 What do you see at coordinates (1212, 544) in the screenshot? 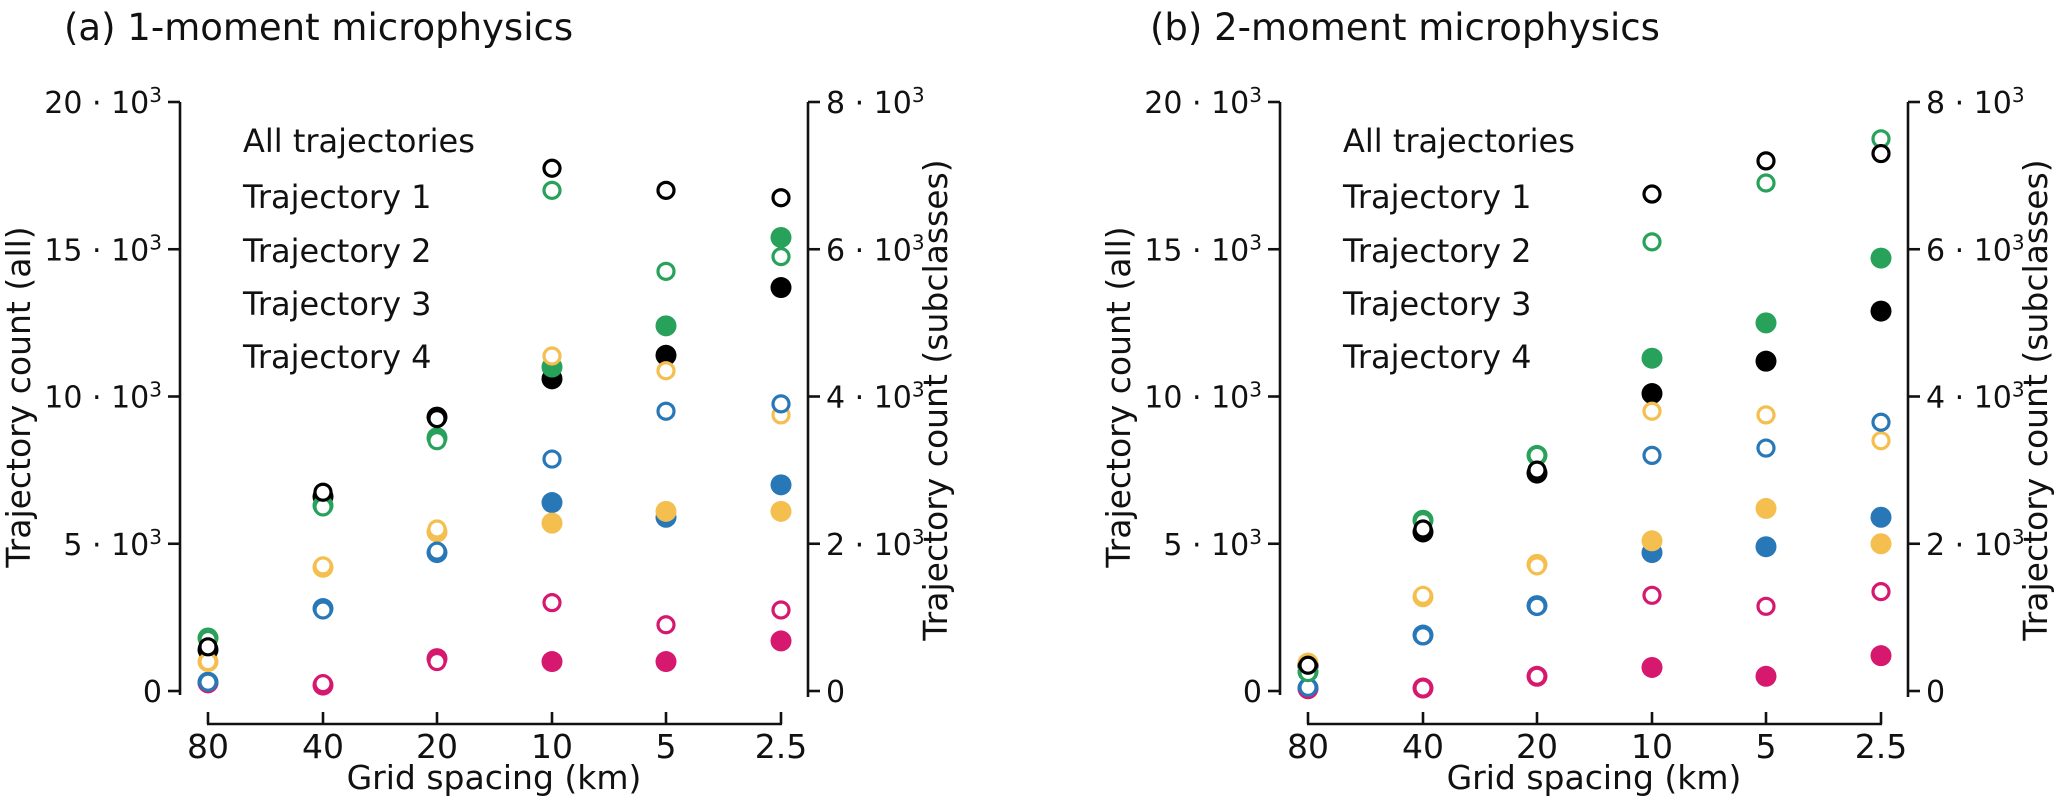
I see `y-axis-left-tick-label: 5 · 10³` at bounding box center [1212, 544].